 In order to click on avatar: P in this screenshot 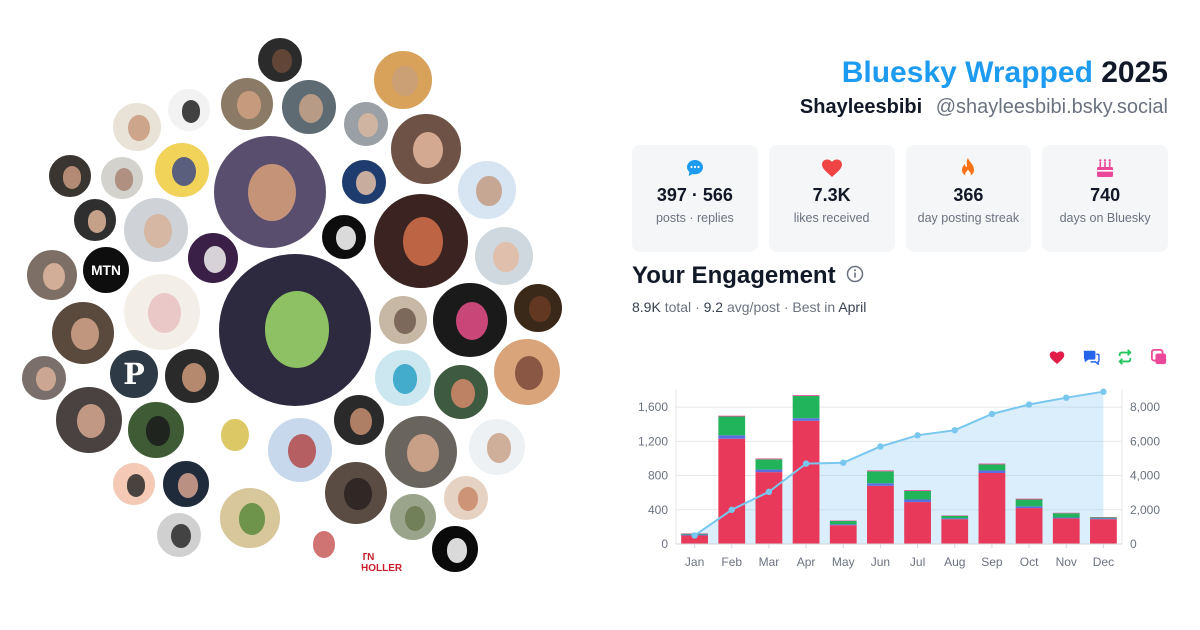, I will do `click(134, 374)`.